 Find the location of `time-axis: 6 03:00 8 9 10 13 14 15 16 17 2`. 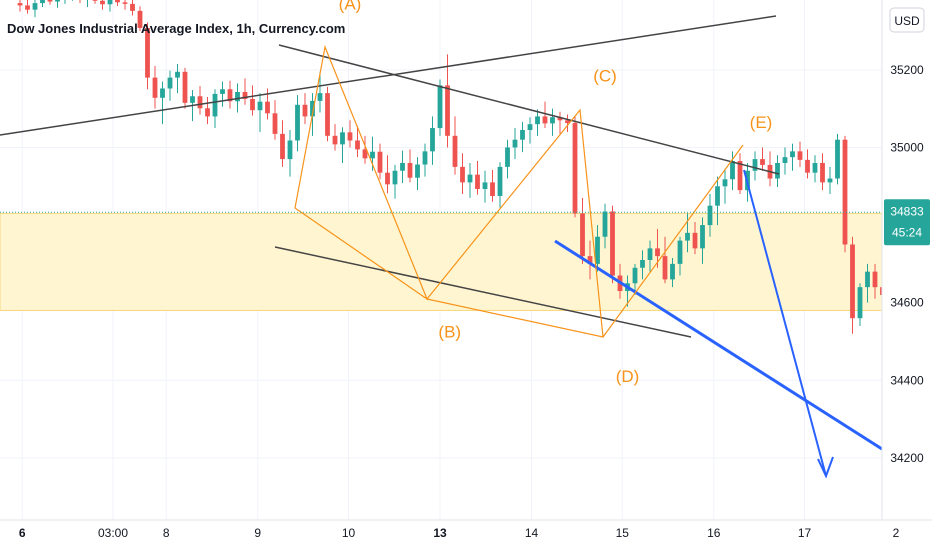

time-axis: 6 03:00 8 9 10 13 14 15 16 17 2 is located at coordinates (466, 534).